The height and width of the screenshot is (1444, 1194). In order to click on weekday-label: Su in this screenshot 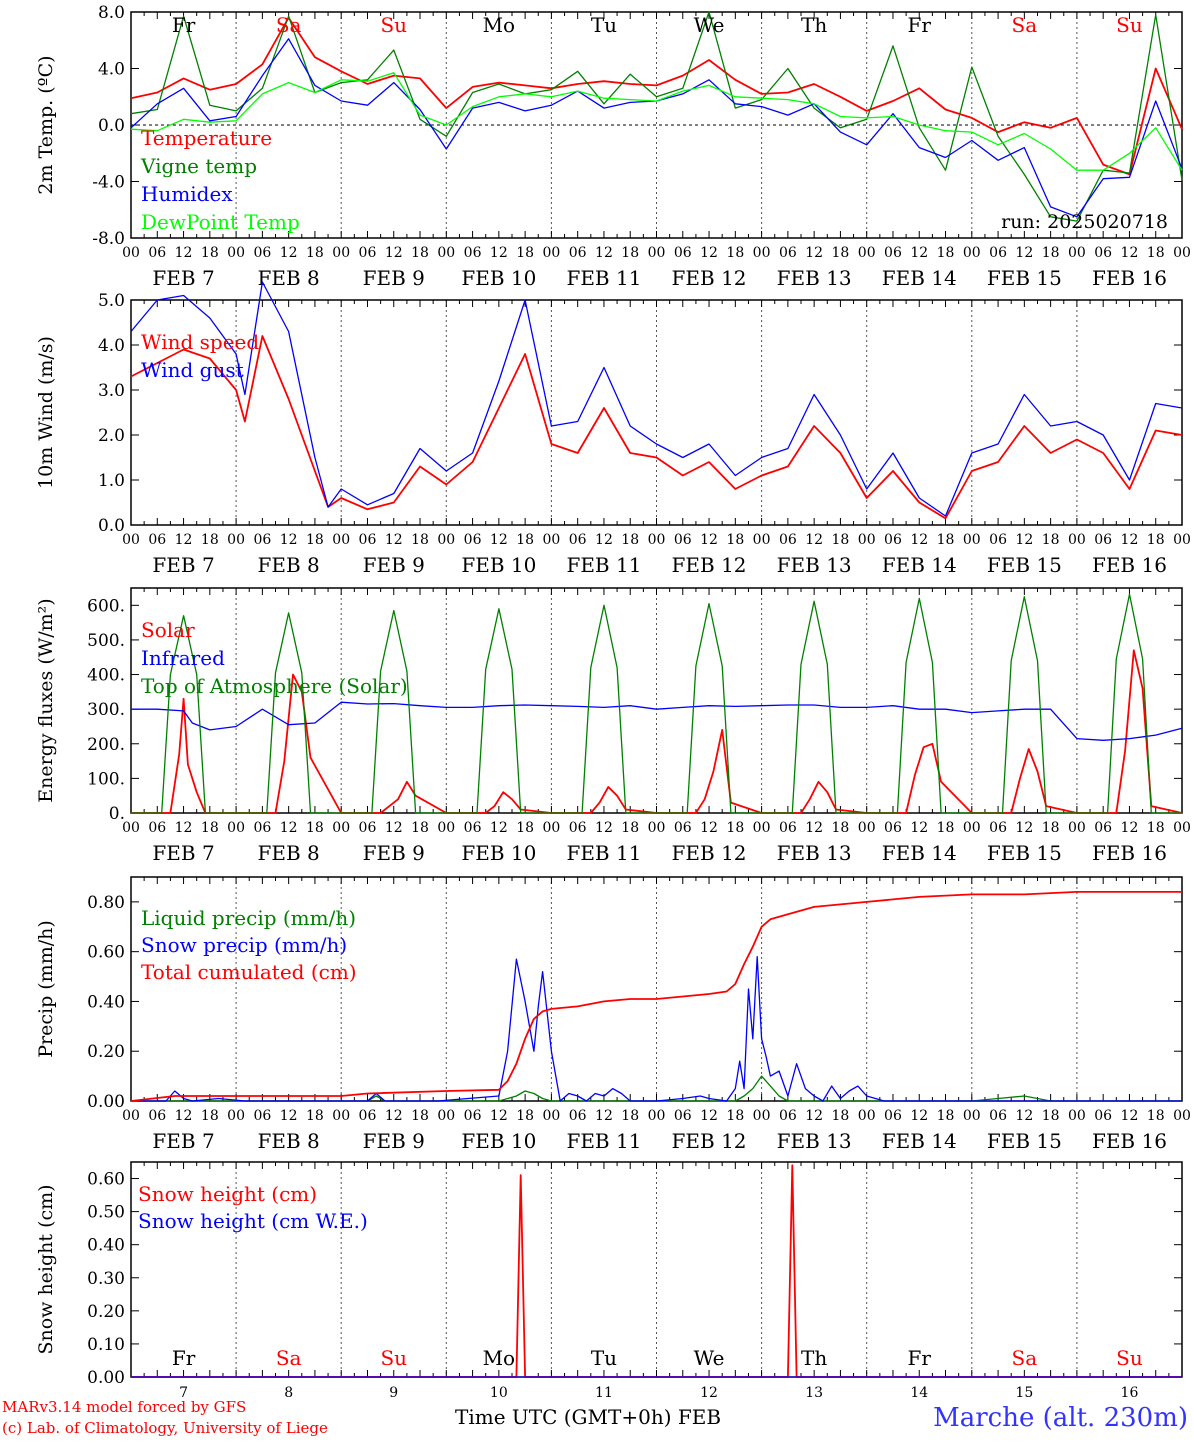, I will do `click(1129, 25)`.